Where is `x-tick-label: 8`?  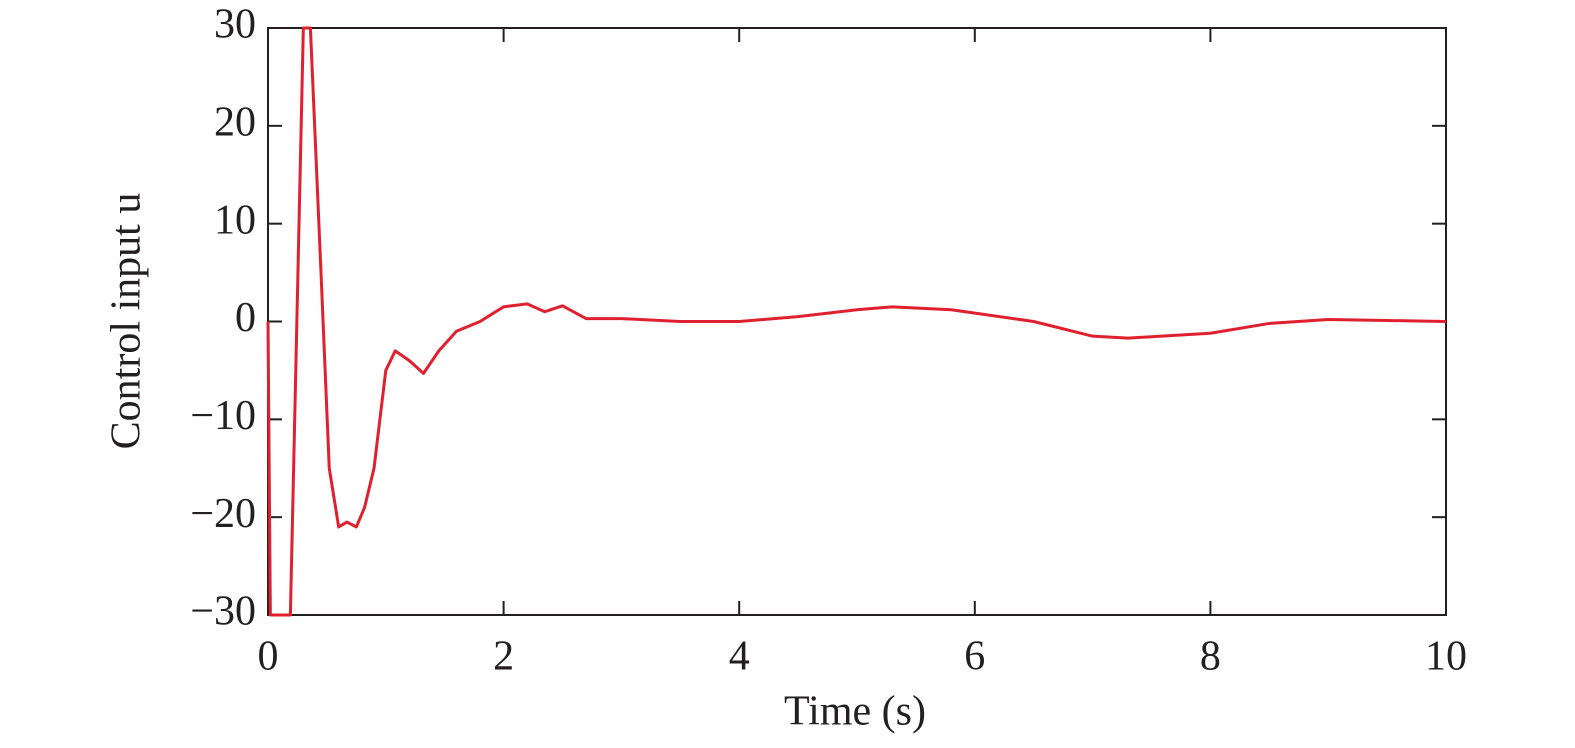 x-tick-label: 8 is located at coordinates (1210, 657).